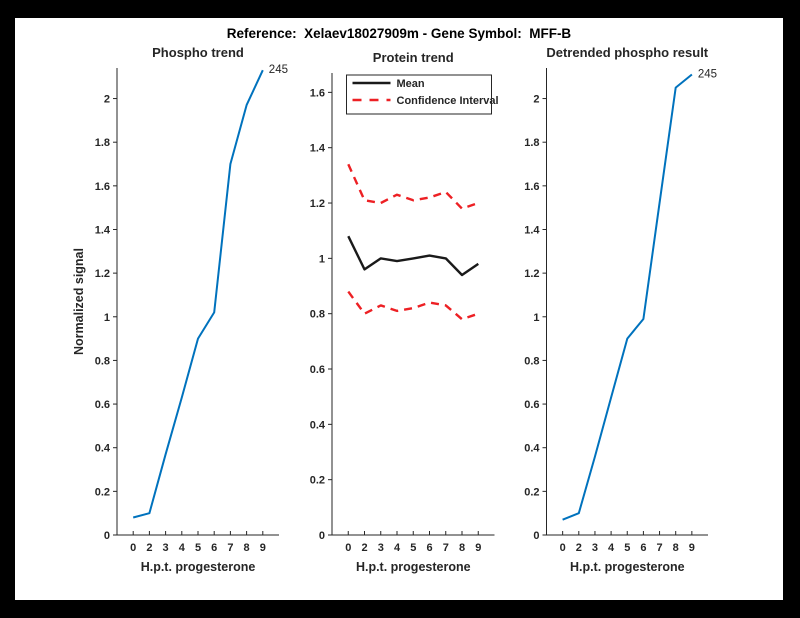 The image size is (800, 618). Describe the element at coordinates (413, 256) in the screenshot. I see `mean-line` at that location.